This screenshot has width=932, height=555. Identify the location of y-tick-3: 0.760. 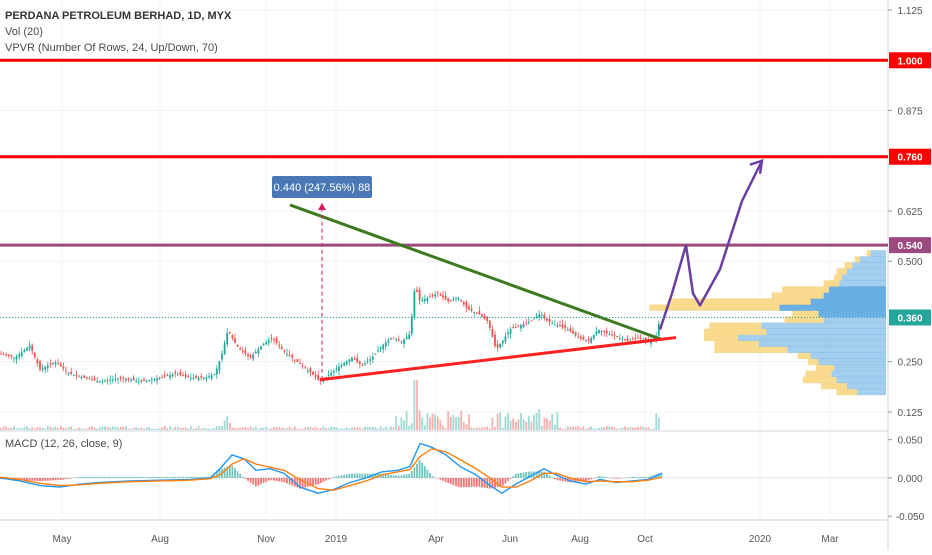
(909, 158).